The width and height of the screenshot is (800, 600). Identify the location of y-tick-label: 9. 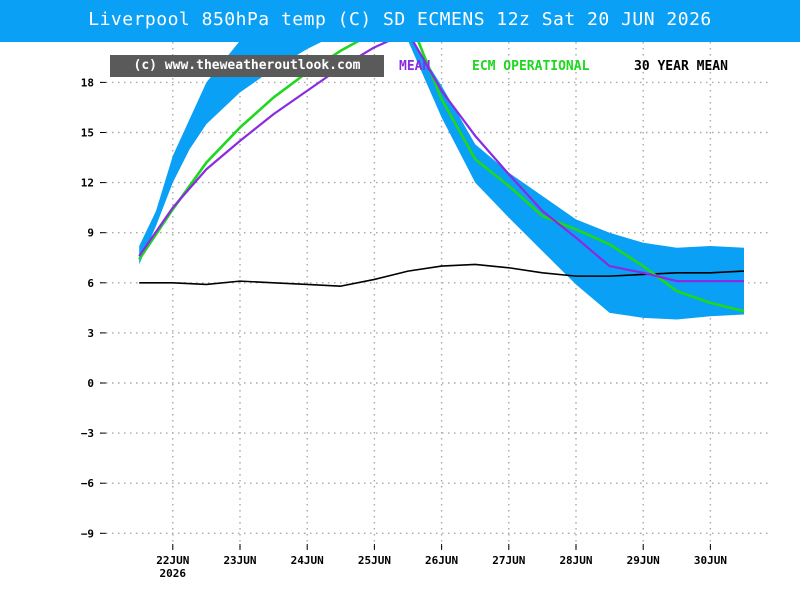
(90, 233).